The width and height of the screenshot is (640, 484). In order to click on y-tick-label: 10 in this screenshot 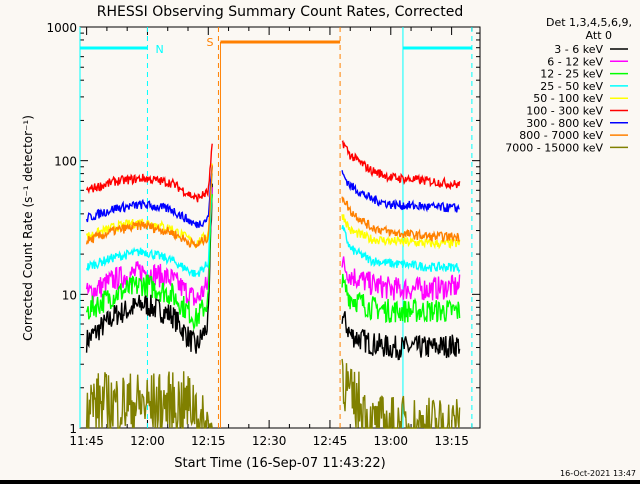, I will do `click(69, 295)`.